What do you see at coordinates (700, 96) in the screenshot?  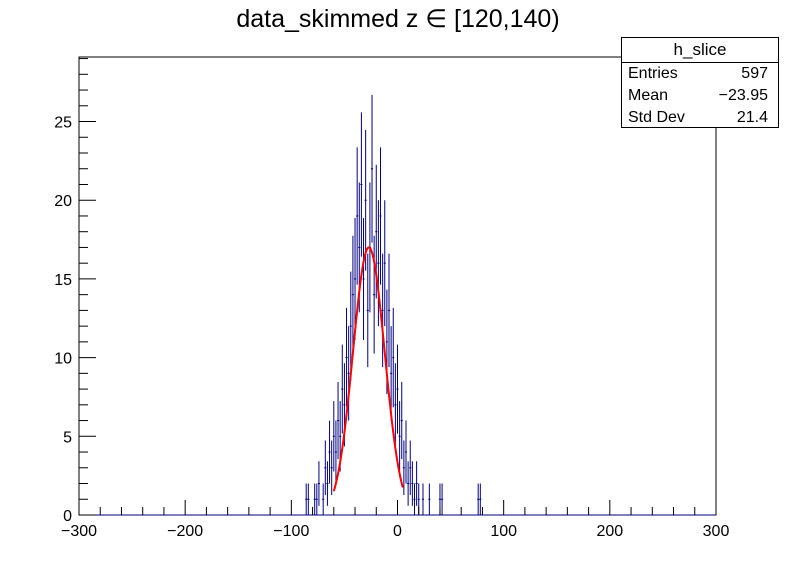 I see `stats-row-mean: Mean −23.95` at bounding box center [700, 96].